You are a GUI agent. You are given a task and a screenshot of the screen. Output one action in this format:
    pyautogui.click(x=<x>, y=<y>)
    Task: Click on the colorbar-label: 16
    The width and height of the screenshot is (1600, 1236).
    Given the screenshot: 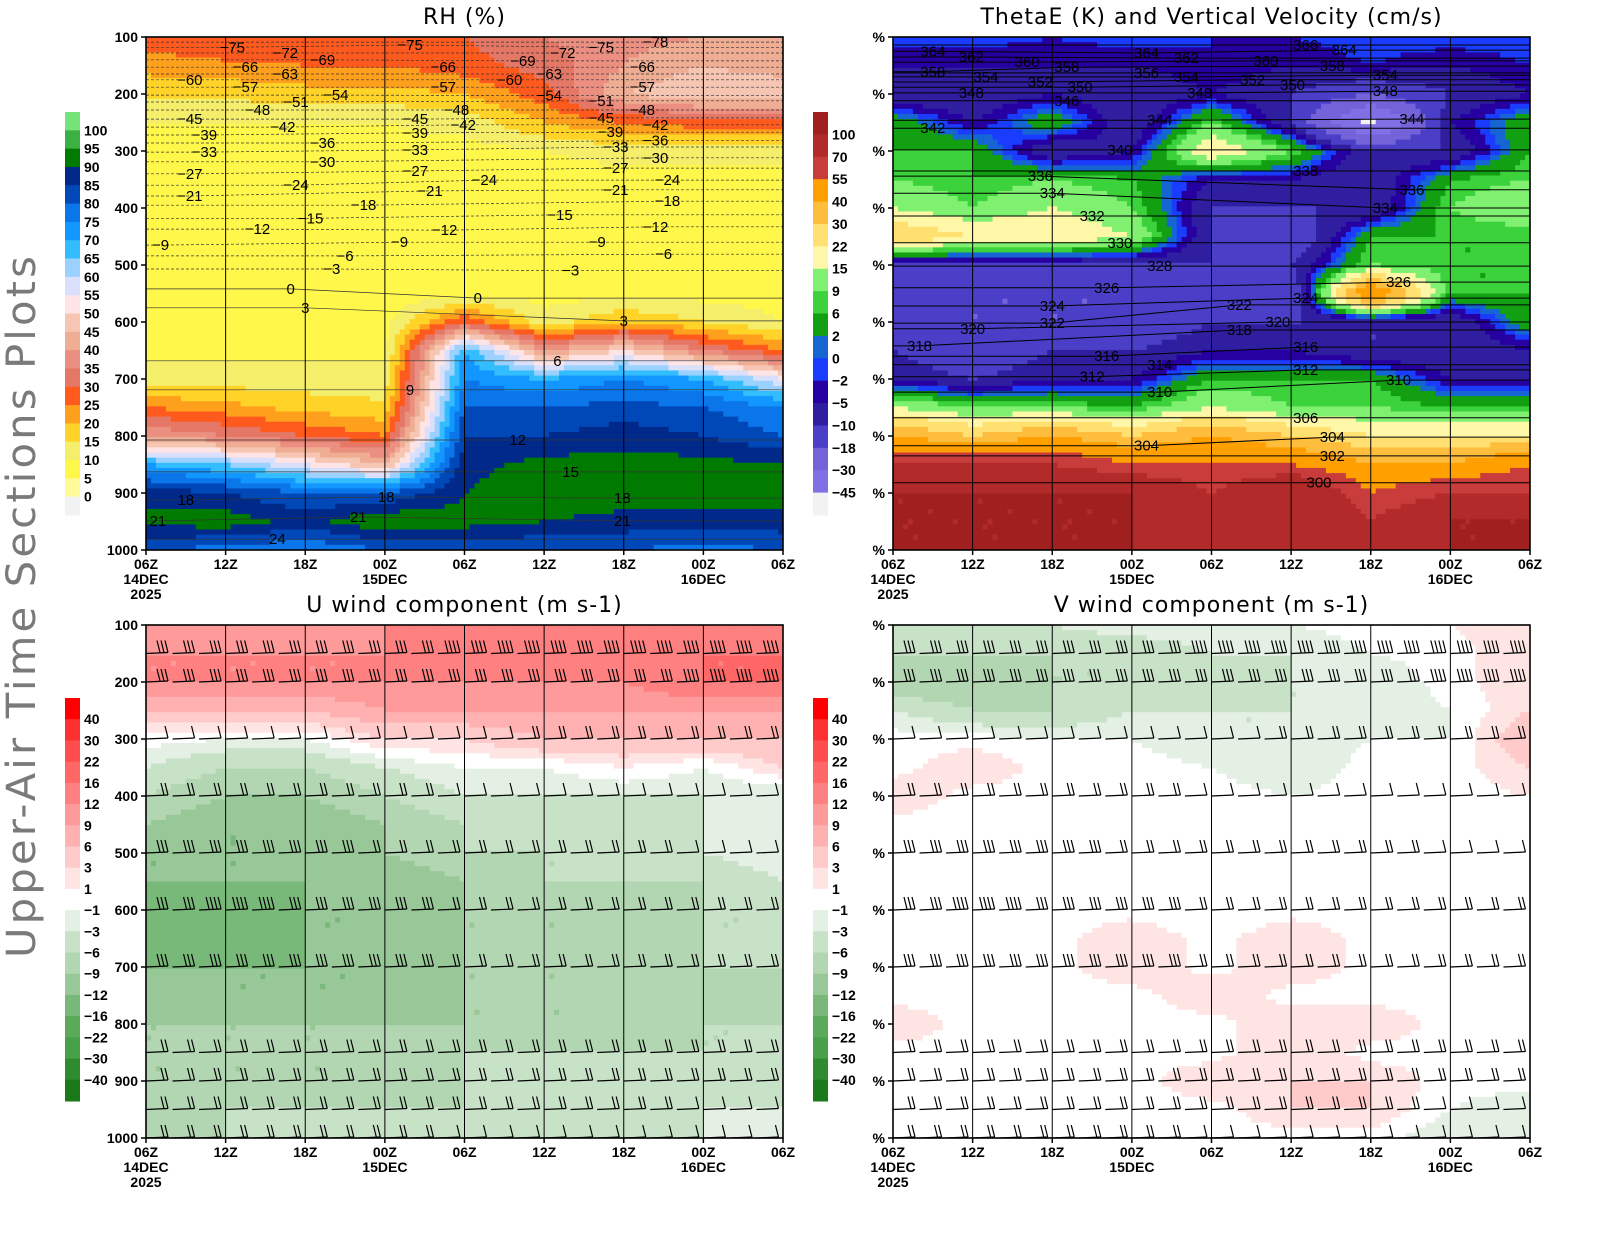 What is the action you would take?
    pyautogui.click(x=92, y=783)
    